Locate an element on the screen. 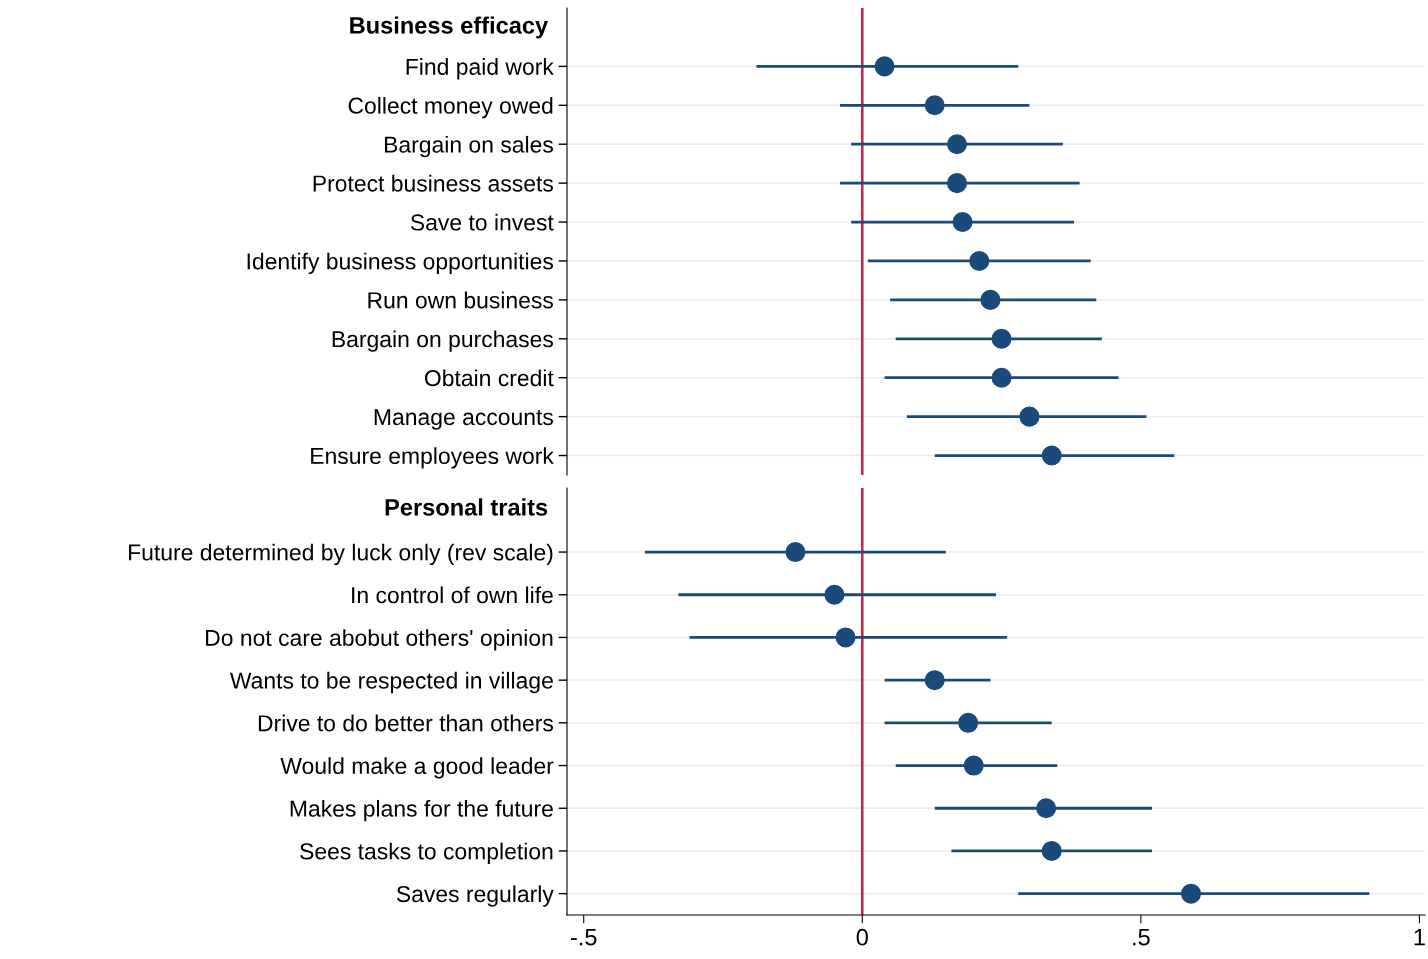 The width and height of the screenshot is (1428, 959). y-tick-label: Sees tasks to completion is located at coordinates (426, 853).